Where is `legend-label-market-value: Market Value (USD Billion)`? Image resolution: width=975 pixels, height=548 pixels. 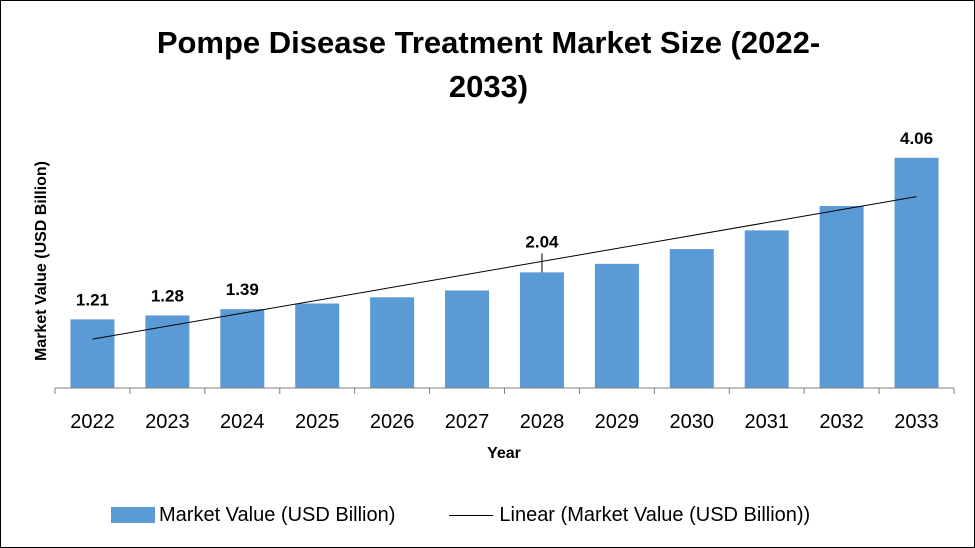
legend-label-market-value: Market Value (USD Billion) is located at coordinates (277, 514).